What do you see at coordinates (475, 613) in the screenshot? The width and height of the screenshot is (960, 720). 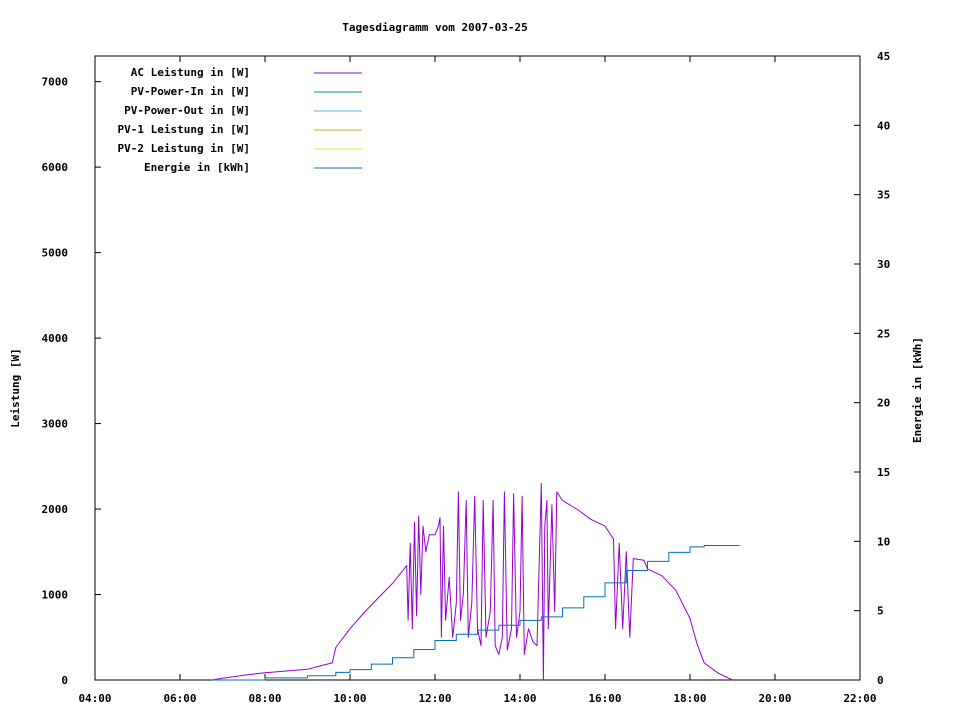 I see `series-line` at bounding box center [475, 613].